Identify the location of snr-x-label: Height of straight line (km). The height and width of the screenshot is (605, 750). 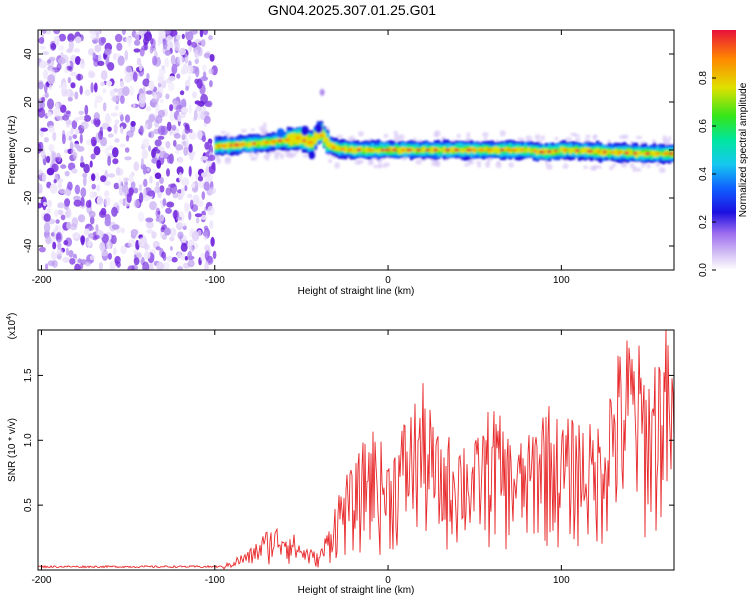
(356, 590).